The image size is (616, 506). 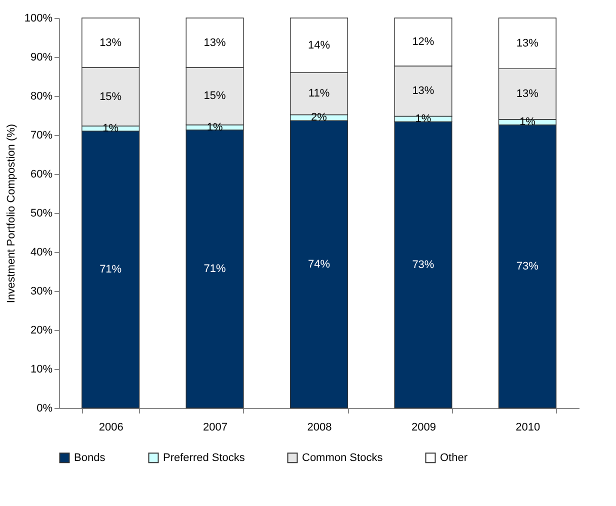 What do you see at coordinates (41, 214) in the screenshot?
I see `y-tick-label: 50%` at bounding box center [41, 214].